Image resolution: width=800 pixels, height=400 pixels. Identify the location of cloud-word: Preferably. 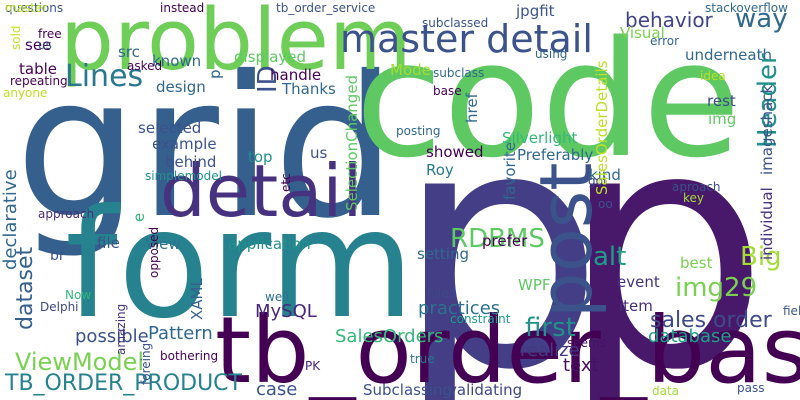
(555, 155).